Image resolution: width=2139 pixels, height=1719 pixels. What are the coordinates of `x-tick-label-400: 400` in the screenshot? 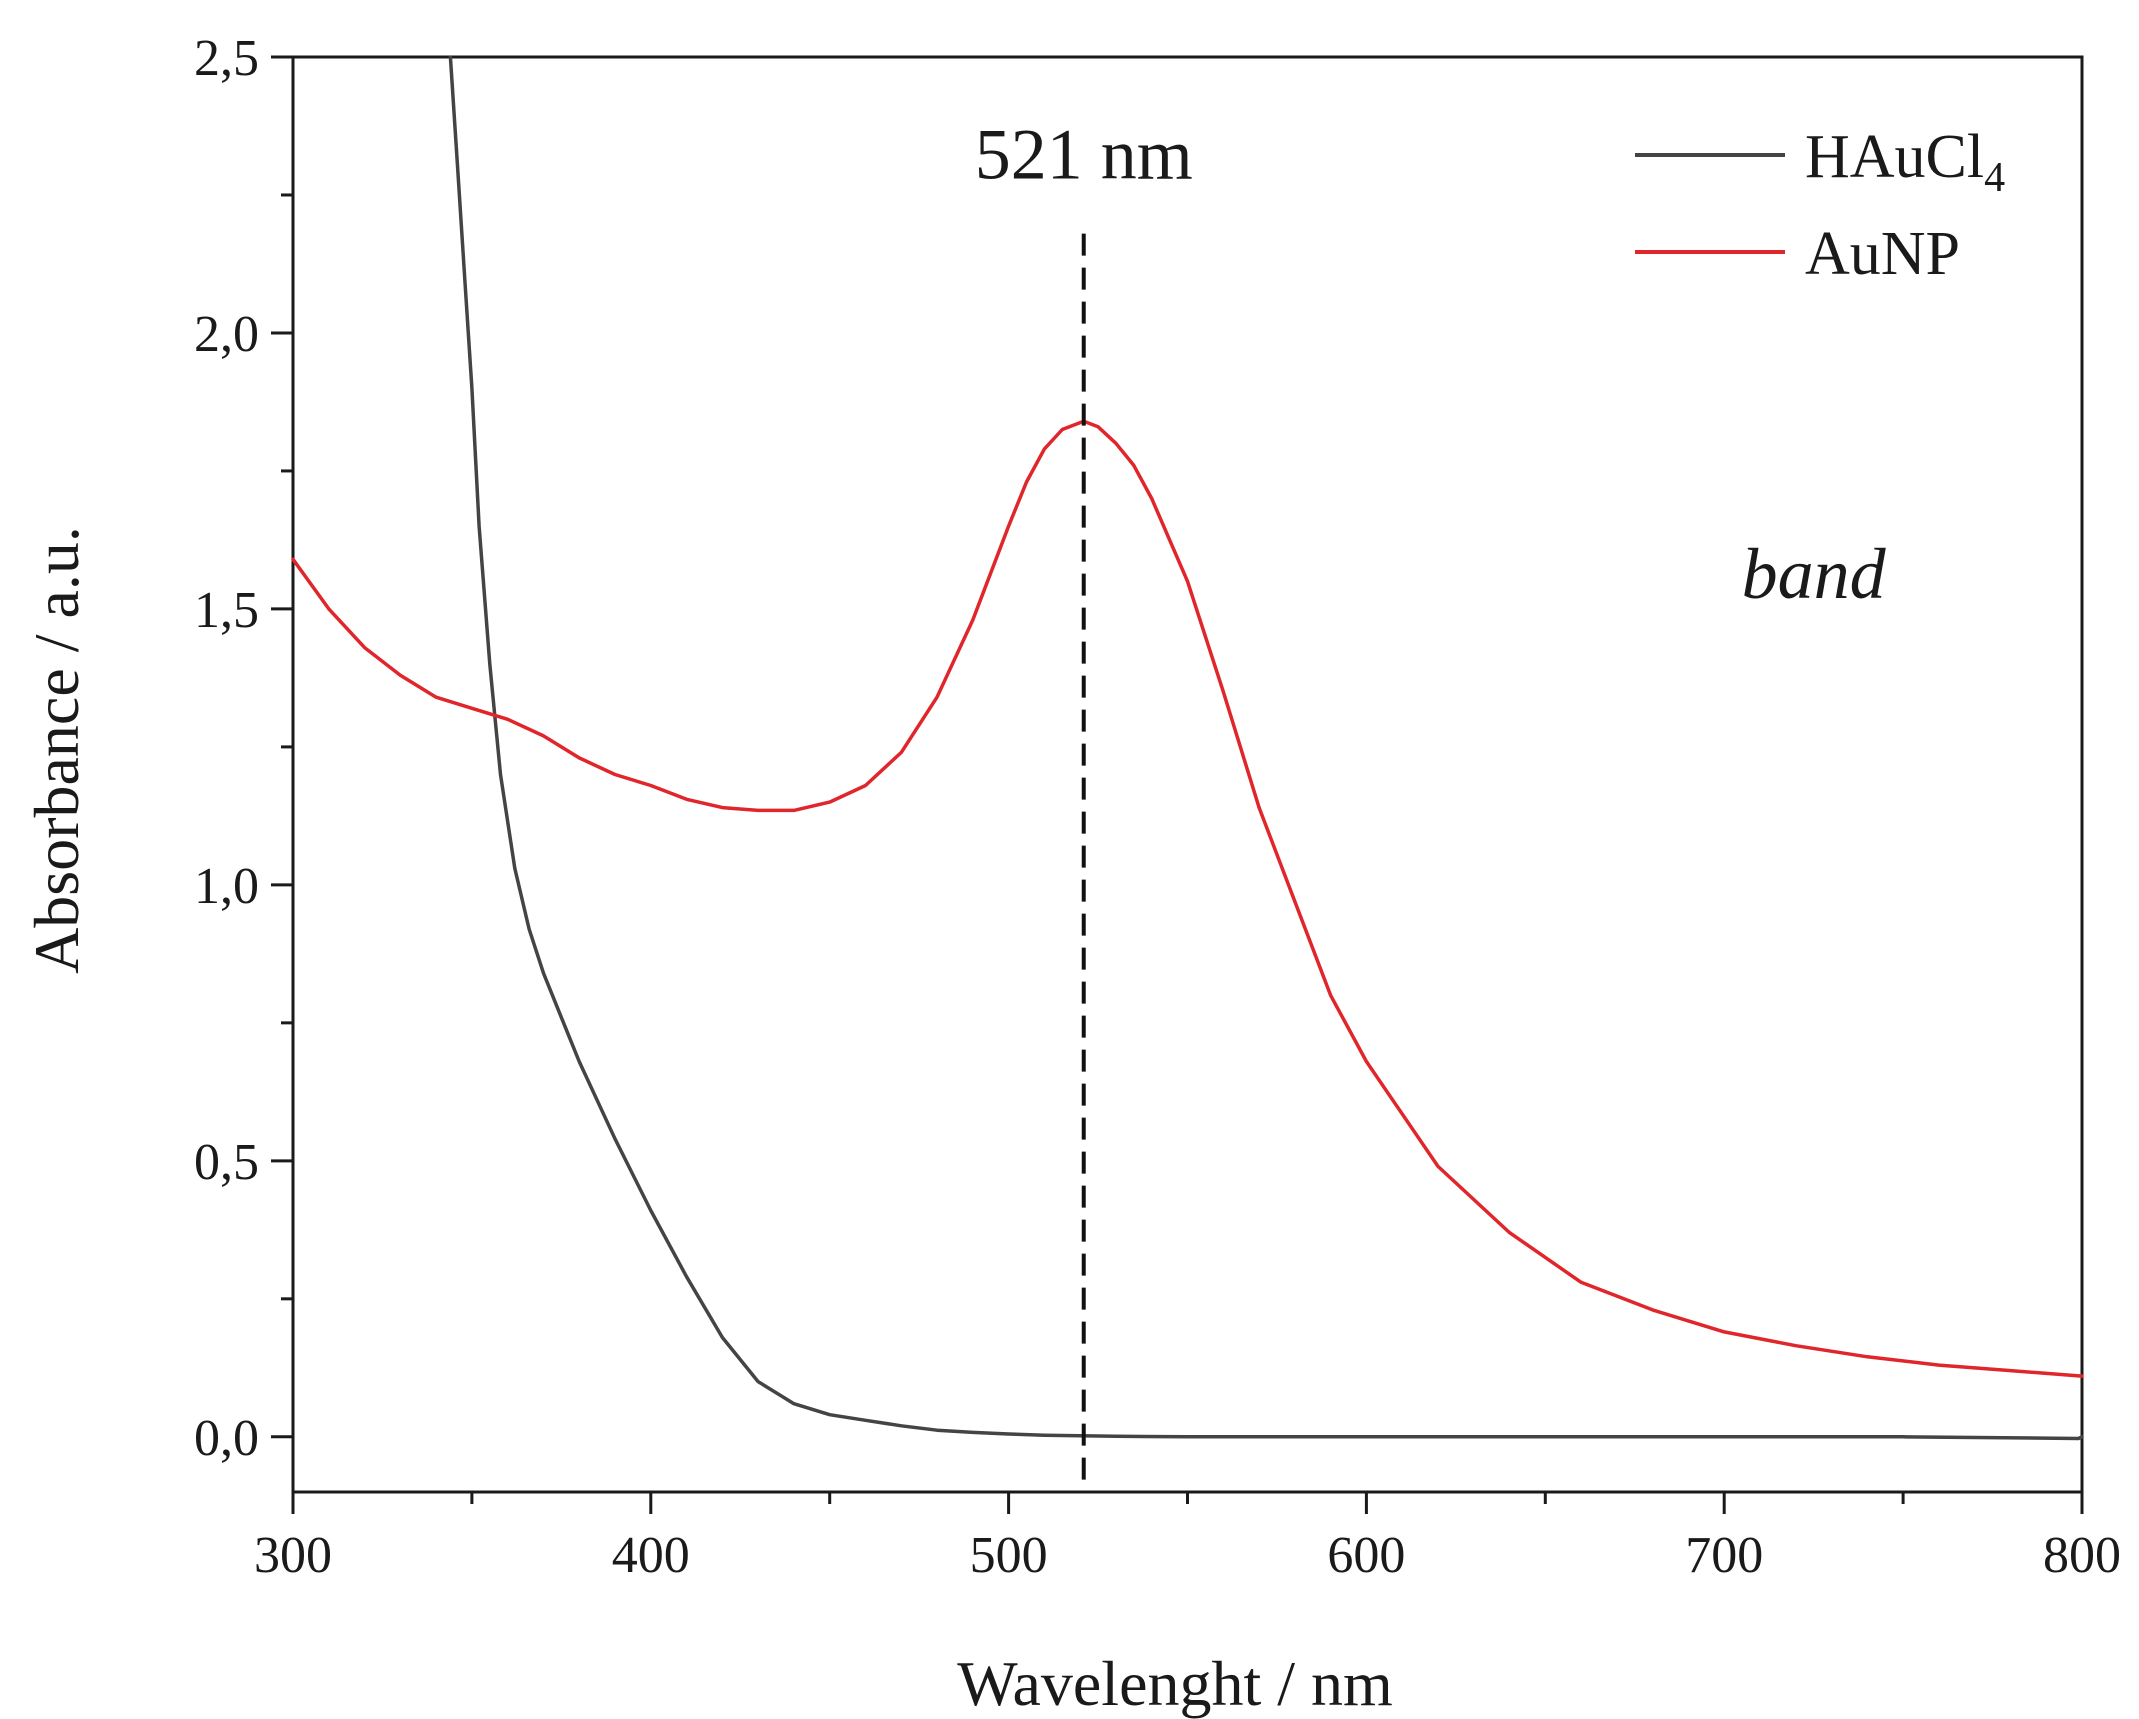 It's located at (651, 1555).